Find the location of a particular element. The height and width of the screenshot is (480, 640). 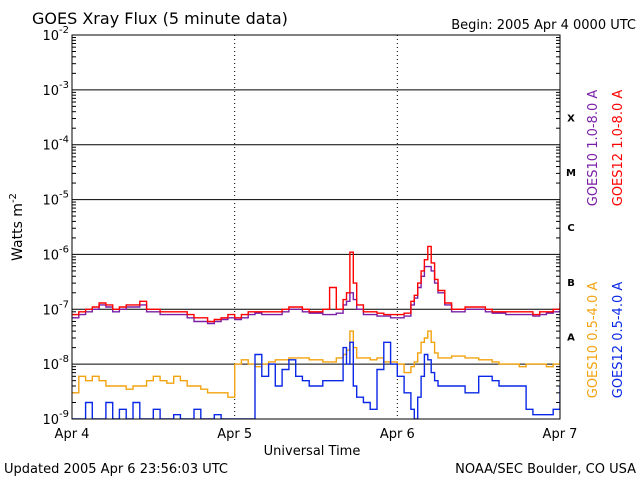

y-axis-label-text: Watts m is located at coordinates (18, 232).